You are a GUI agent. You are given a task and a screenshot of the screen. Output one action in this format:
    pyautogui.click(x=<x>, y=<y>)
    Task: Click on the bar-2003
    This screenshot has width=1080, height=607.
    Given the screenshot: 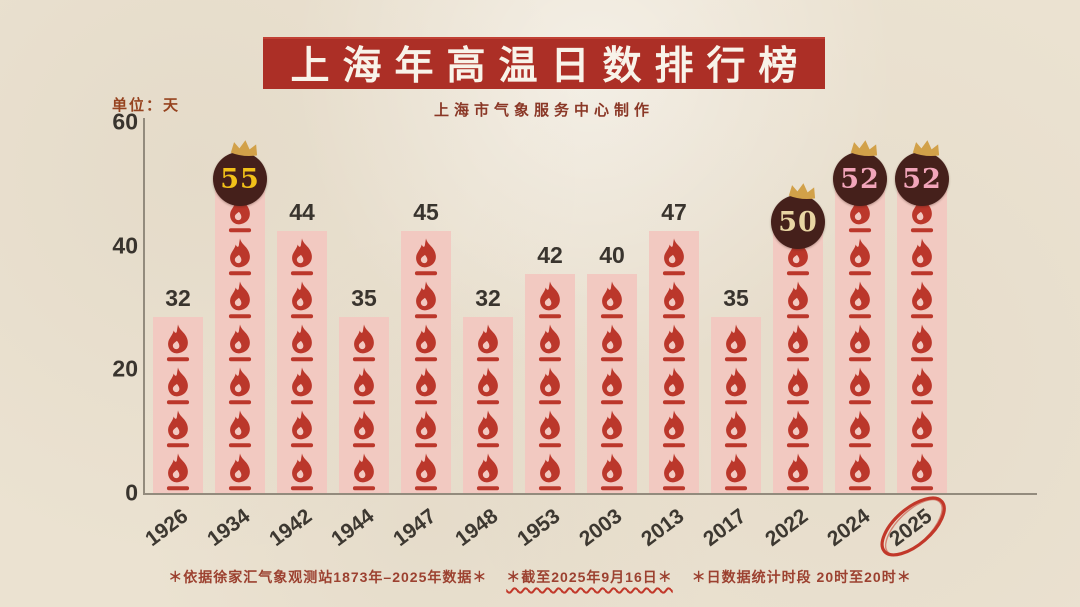 What is the action you would take?
    pyautogui.click(x=612, y=383)
    